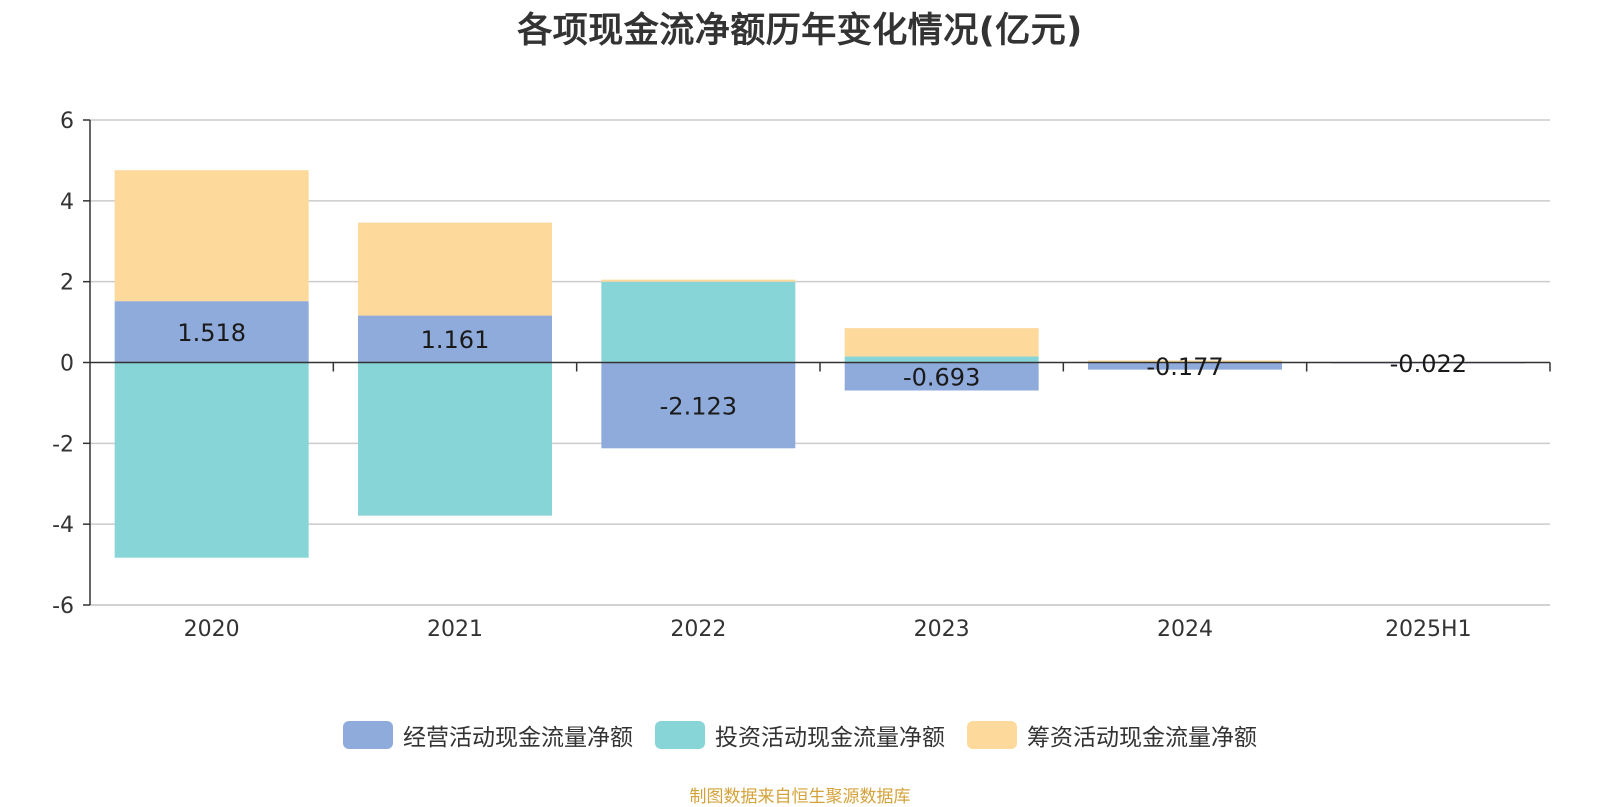 This screenshot has height=807, width=1600. I want to click on legend-item-operating: 经营活动现金流量净额, so click(488, 735).